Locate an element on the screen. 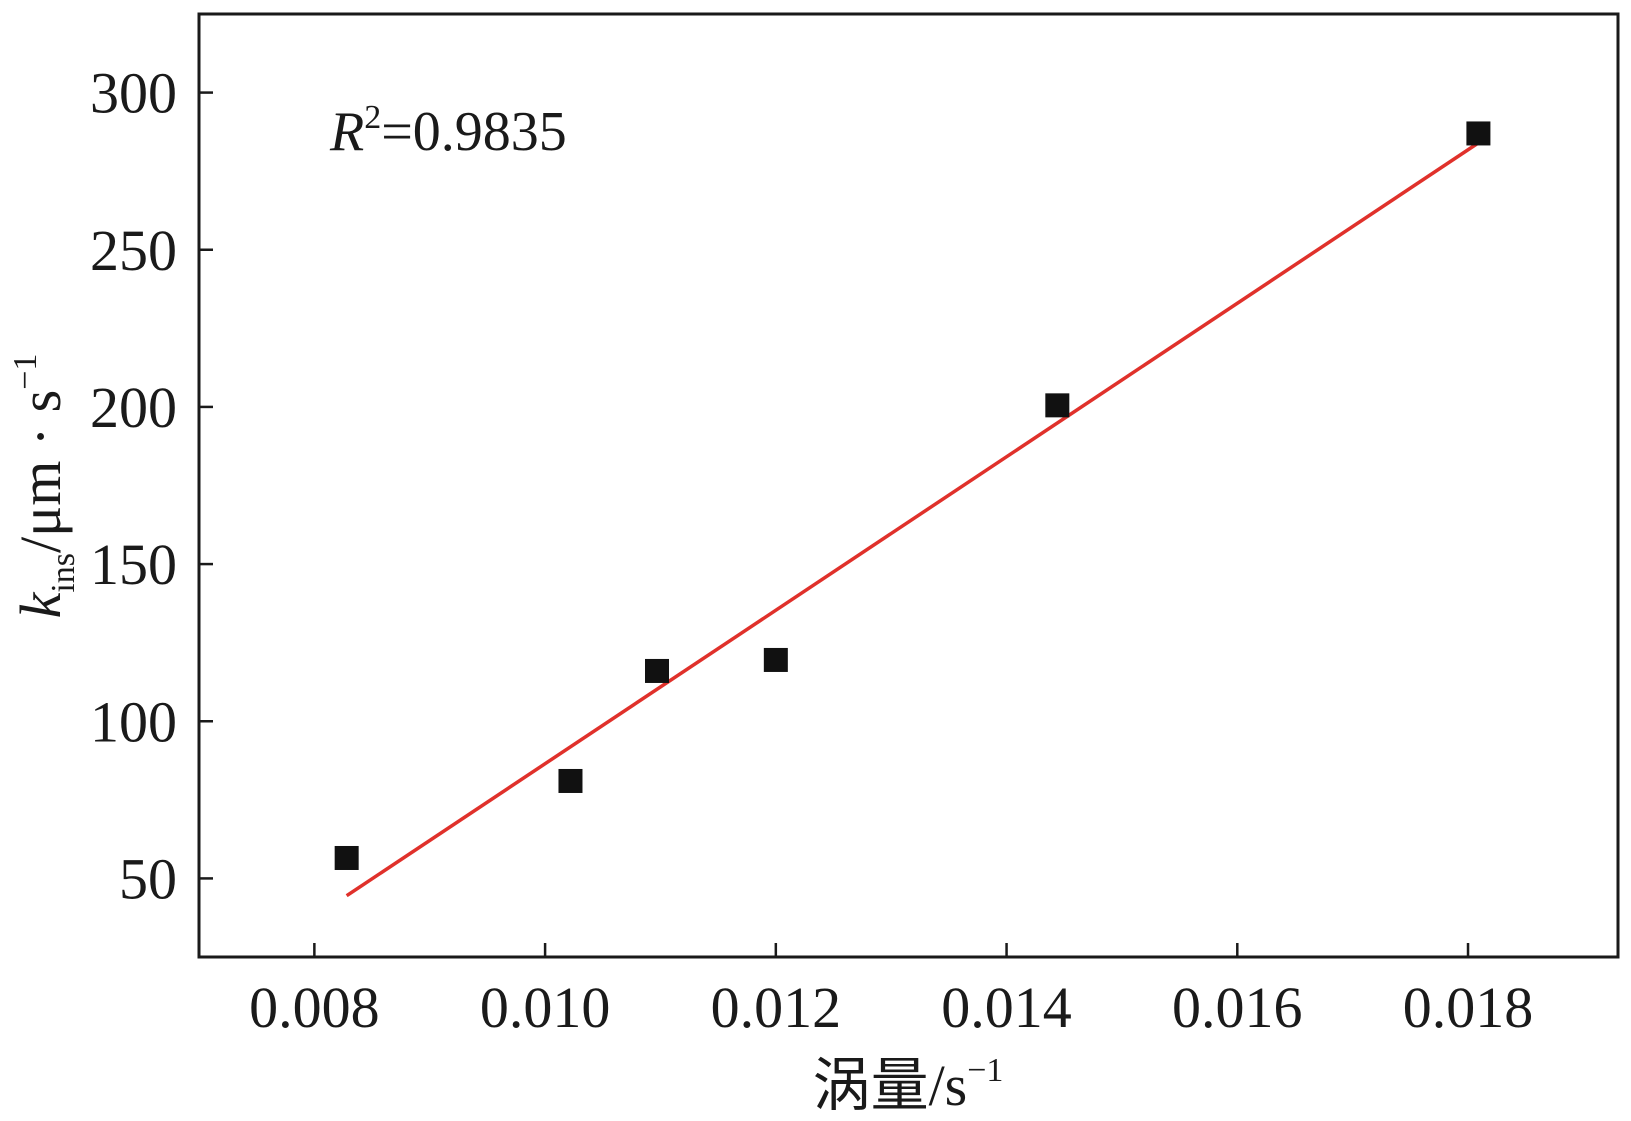 Image resolution: width=1631 pixels, height=1121 pixels. x-tick-label: 0.016 is located at coordinates (1237, 1007).